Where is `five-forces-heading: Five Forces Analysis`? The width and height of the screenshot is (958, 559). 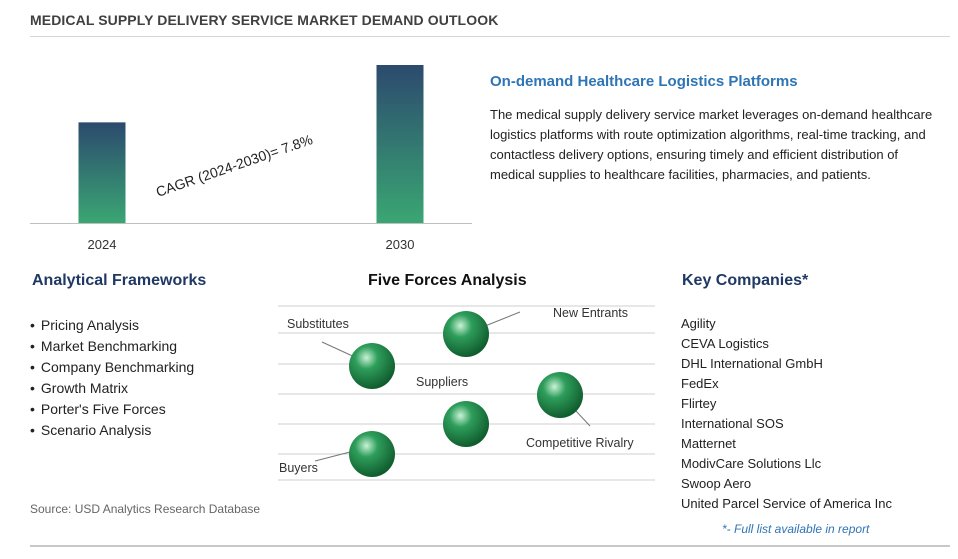
five-forces-heading: Five Forces Analysis is located at coordinates (447, 280).